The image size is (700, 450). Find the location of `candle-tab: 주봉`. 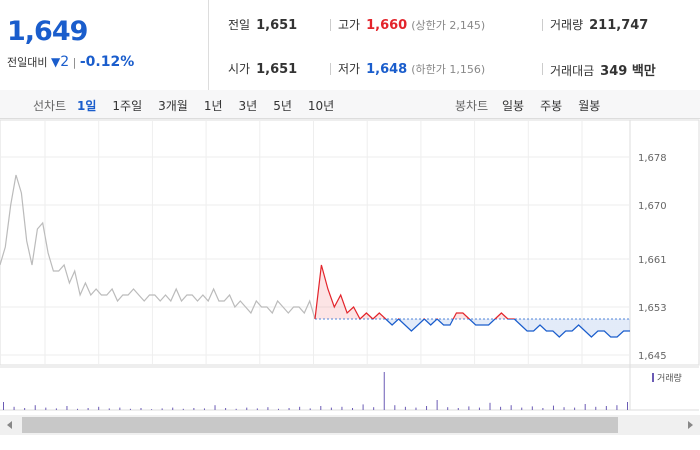

candle-tab: 주봉 is located at coordinates (551, 106).